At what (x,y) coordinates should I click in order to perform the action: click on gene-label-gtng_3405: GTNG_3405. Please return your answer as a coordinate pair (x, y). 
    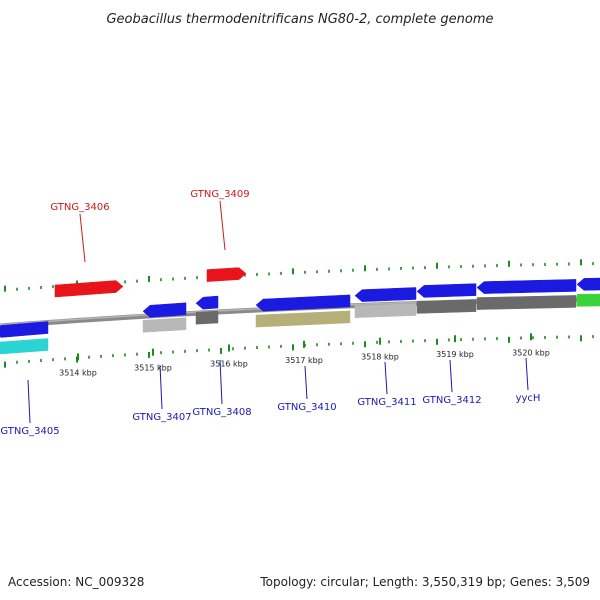
    Looking at the image, I should click on (29, 431).